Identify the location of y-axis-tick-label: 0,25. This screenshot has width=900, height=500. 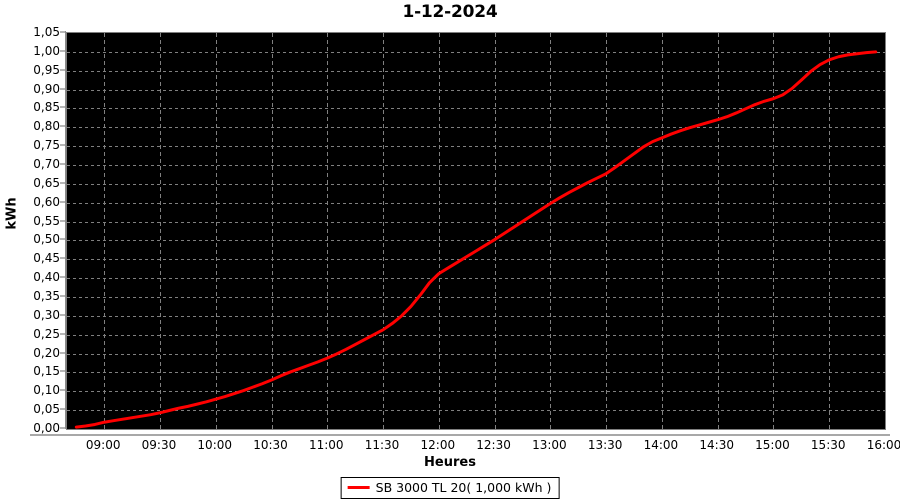
(46, 333).